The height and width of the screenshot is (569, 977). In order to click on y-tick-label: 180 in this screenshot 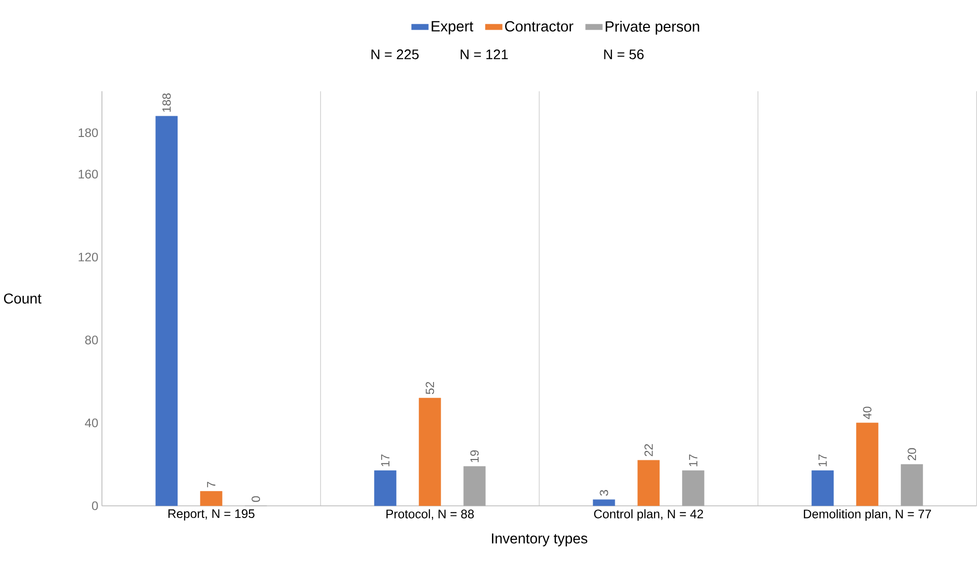, I will do `click(88, 132)`.